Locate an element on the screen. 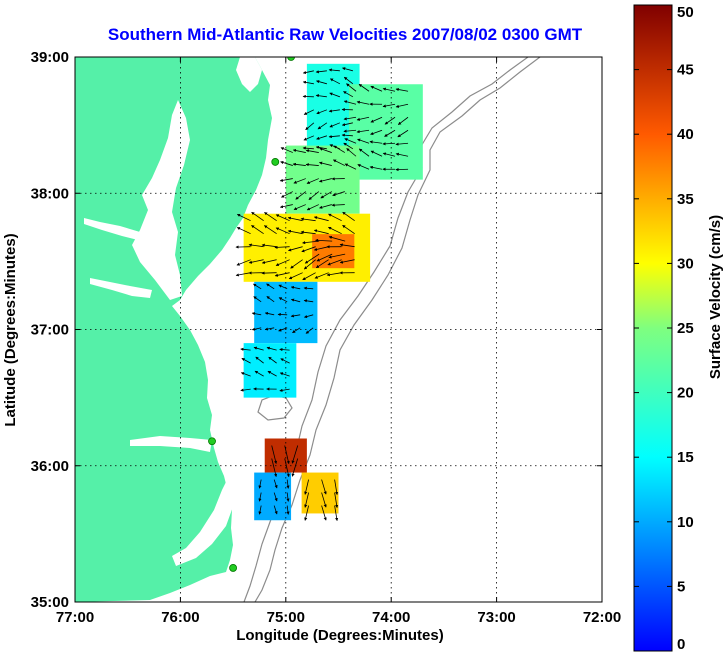 This screenshot has width=724, height=659. colorbar is located at coordinates (653, 328).